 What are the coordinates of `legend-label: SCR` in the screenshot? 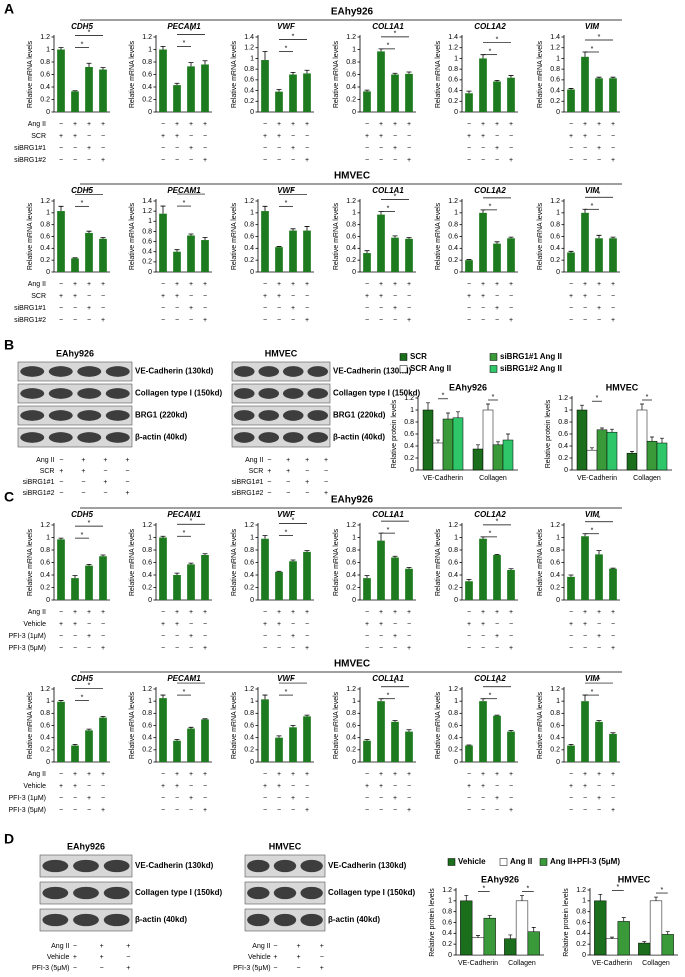 It's located at (418, 356).